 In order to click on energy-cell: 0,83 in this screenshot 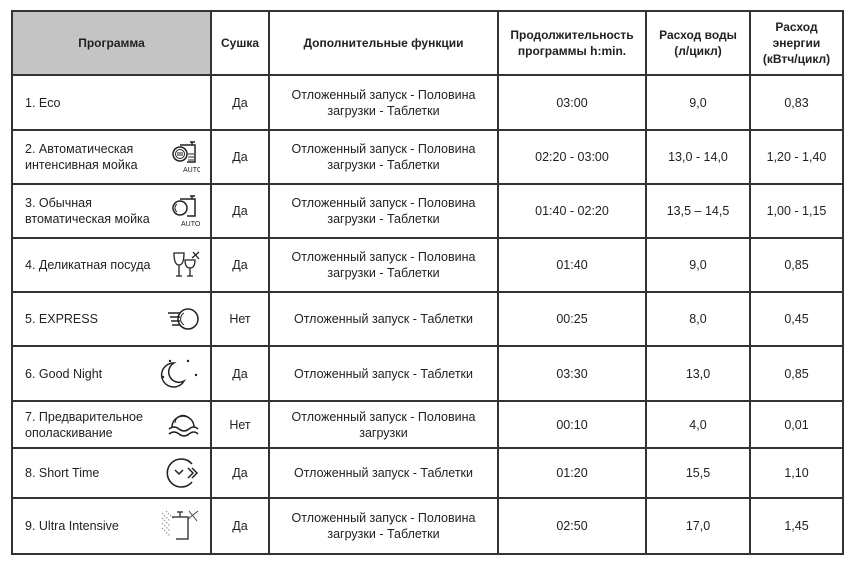, I will do `click(796, 102)`.